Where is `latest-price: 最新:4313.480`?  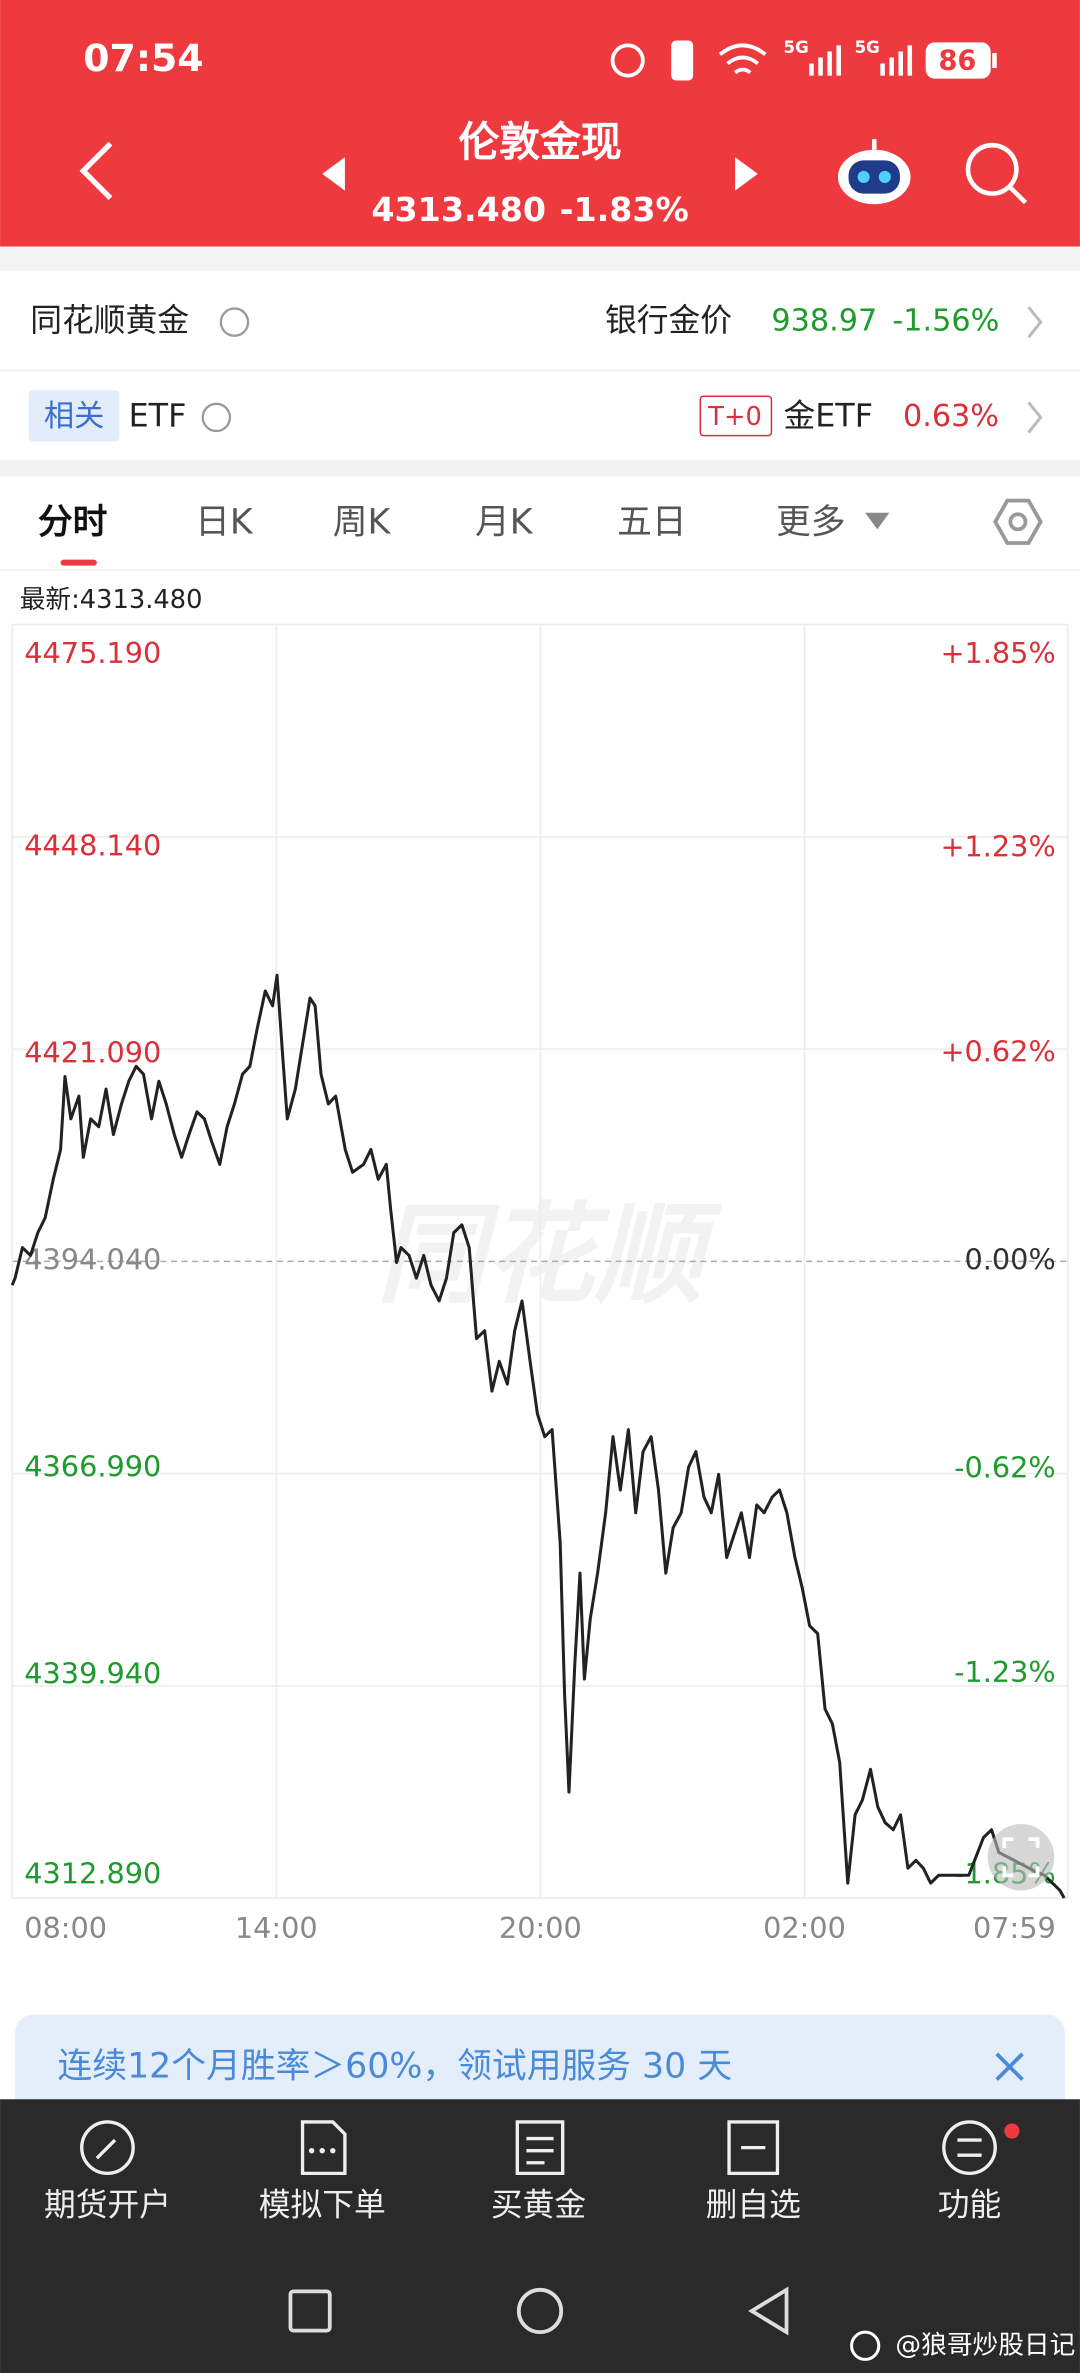 latest-price: 最新:4313.480 is located at coordinates (111, 600).